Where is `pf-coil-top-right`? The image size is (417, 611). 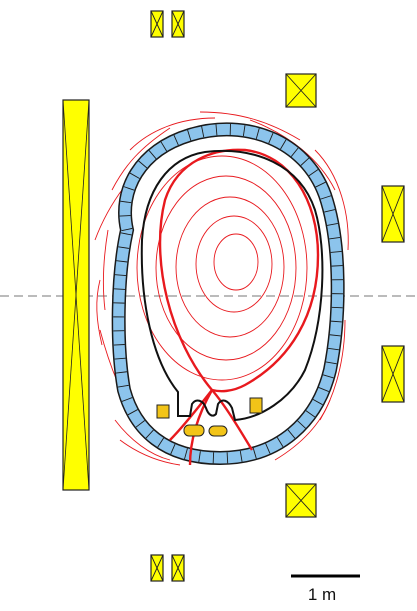
pf-coil-top-right is located at coordinates (178, 24).